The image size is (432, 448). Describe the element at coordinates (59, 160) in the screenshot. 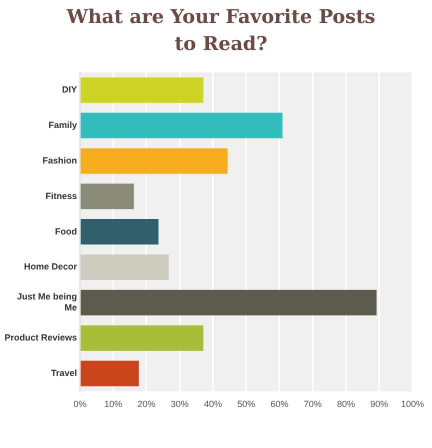

I see `y-tick-label: Fashion` at that location.